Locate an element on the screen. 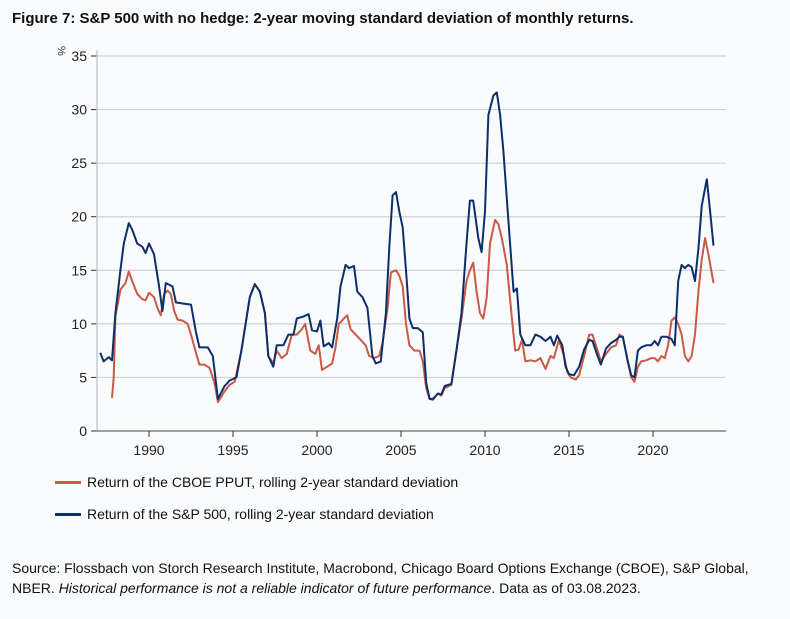 This screenshot has height=619, width=790. y-tick-label: 10 is located at coordinates (79, 324).